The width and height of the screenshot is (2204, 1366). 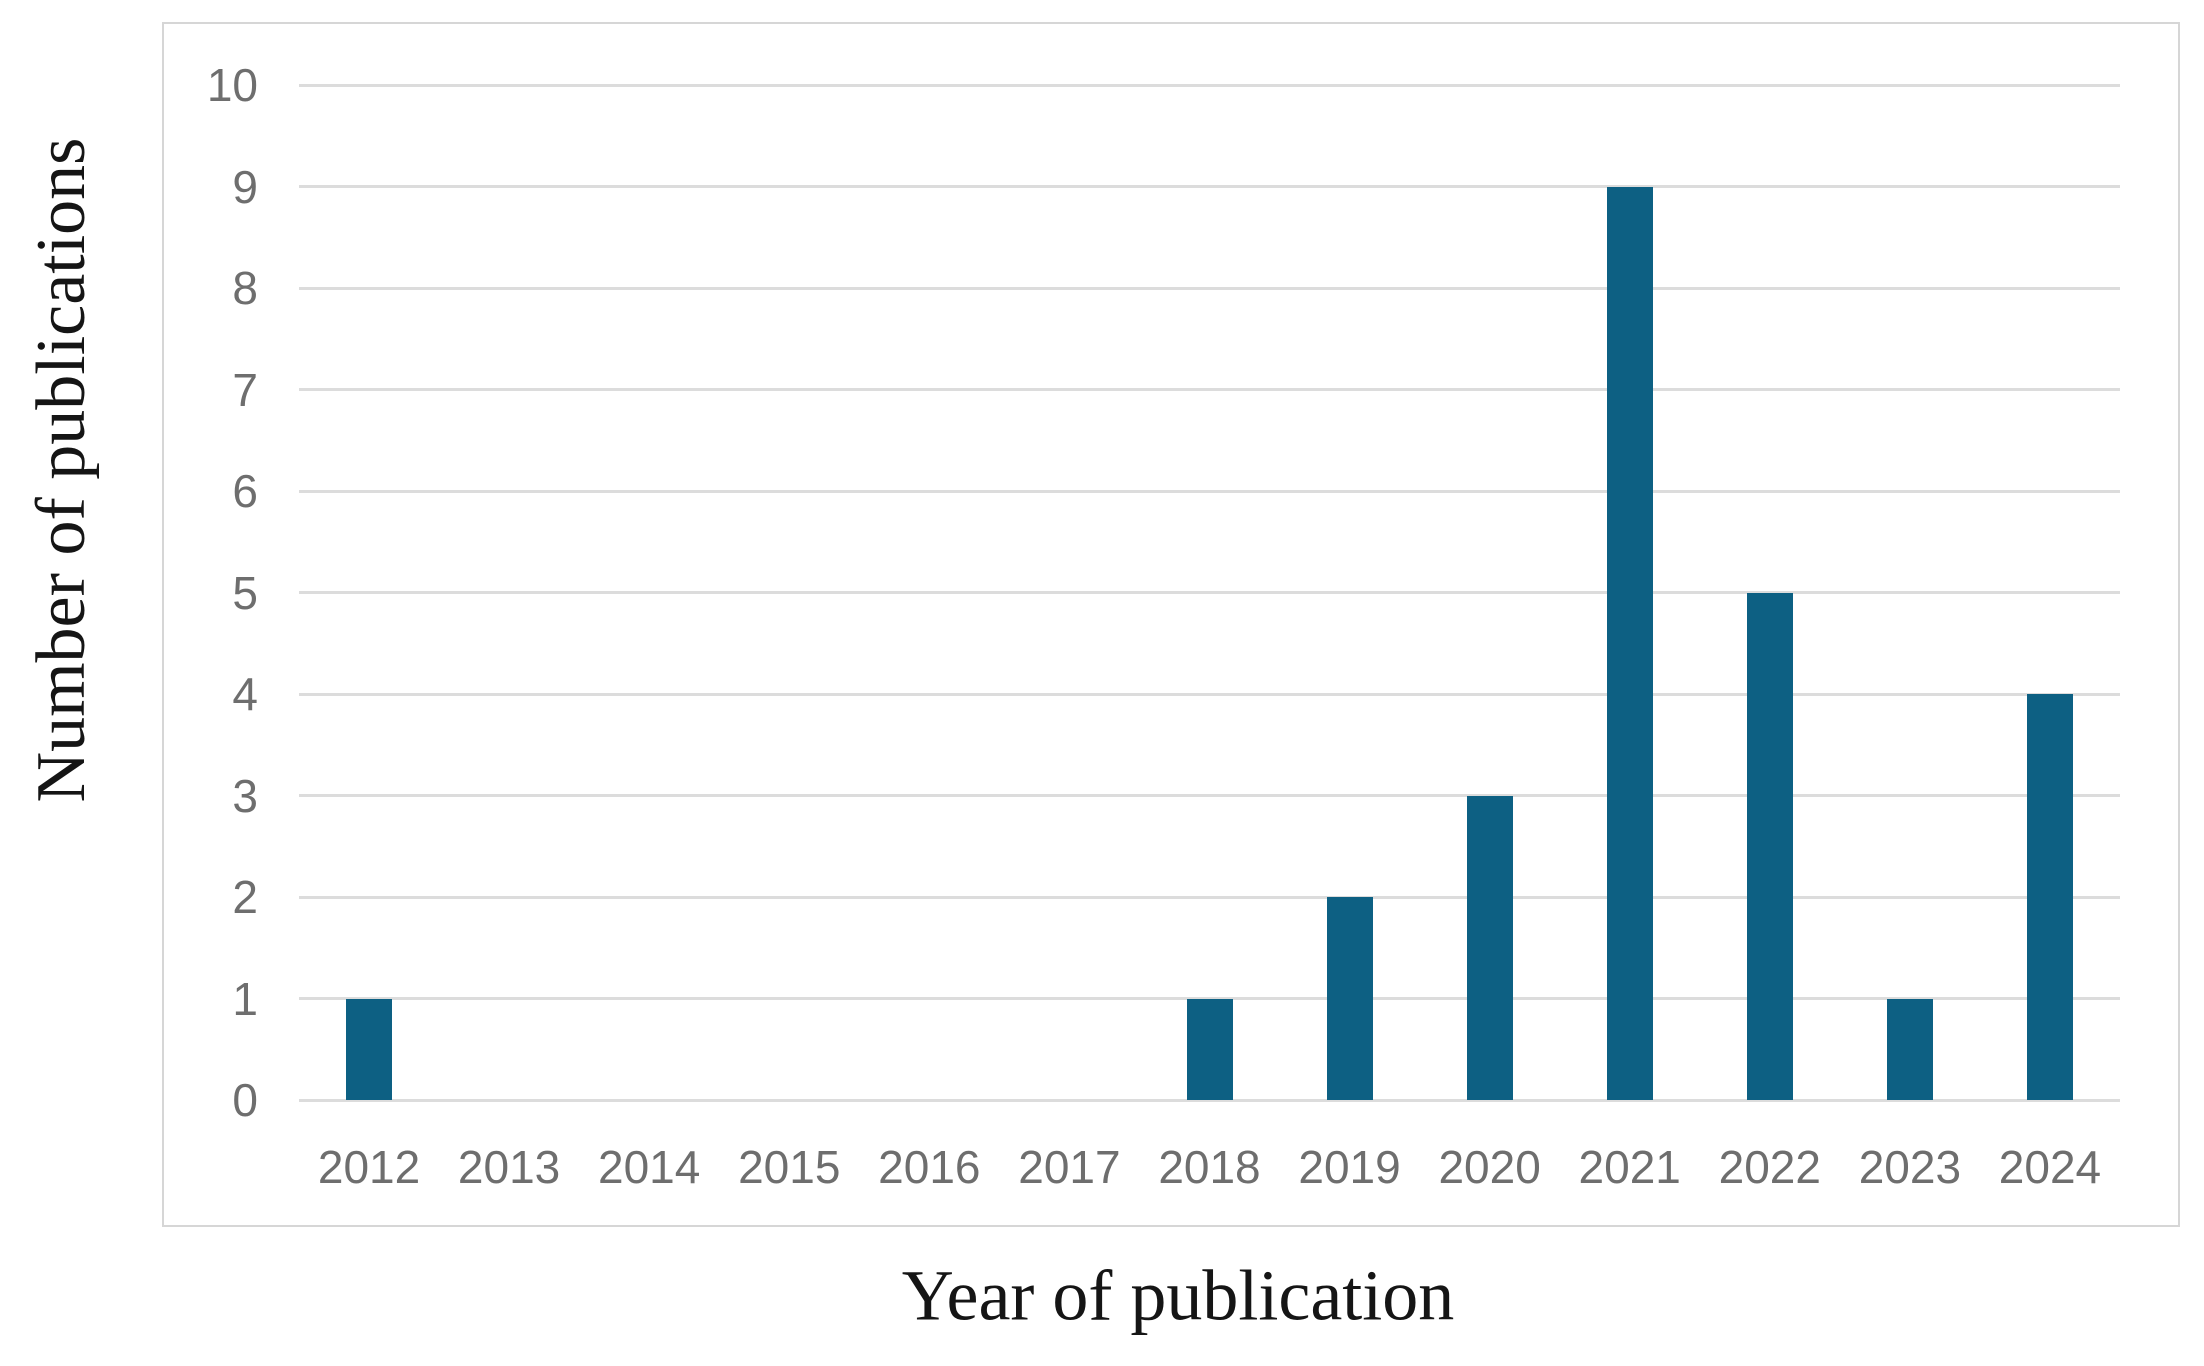 I want to click on bar-2022, so click(x=1769, y=846).